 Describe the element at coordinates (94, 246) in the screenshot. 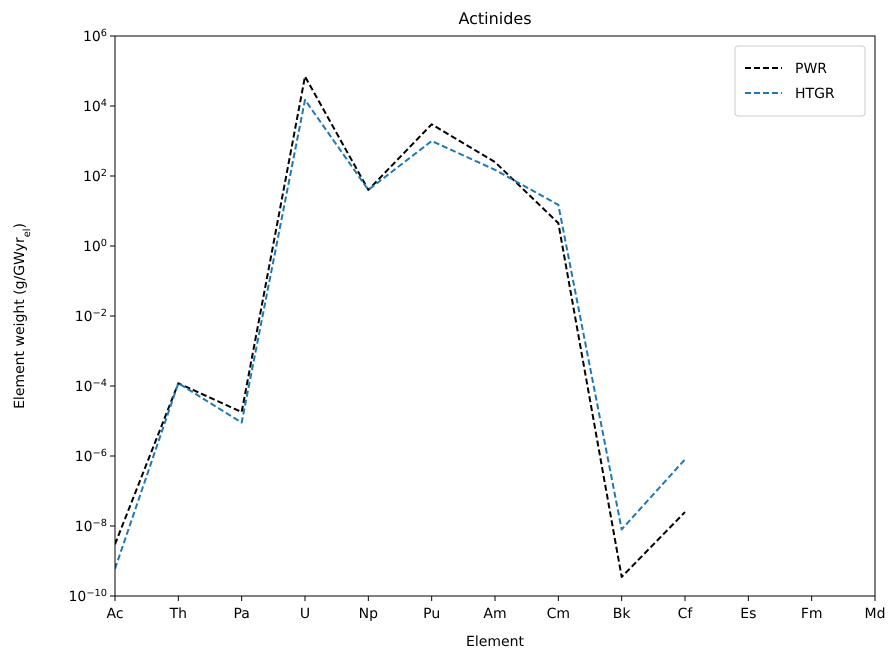

I see `y-tick-label: 10$^{0}$` at that location.